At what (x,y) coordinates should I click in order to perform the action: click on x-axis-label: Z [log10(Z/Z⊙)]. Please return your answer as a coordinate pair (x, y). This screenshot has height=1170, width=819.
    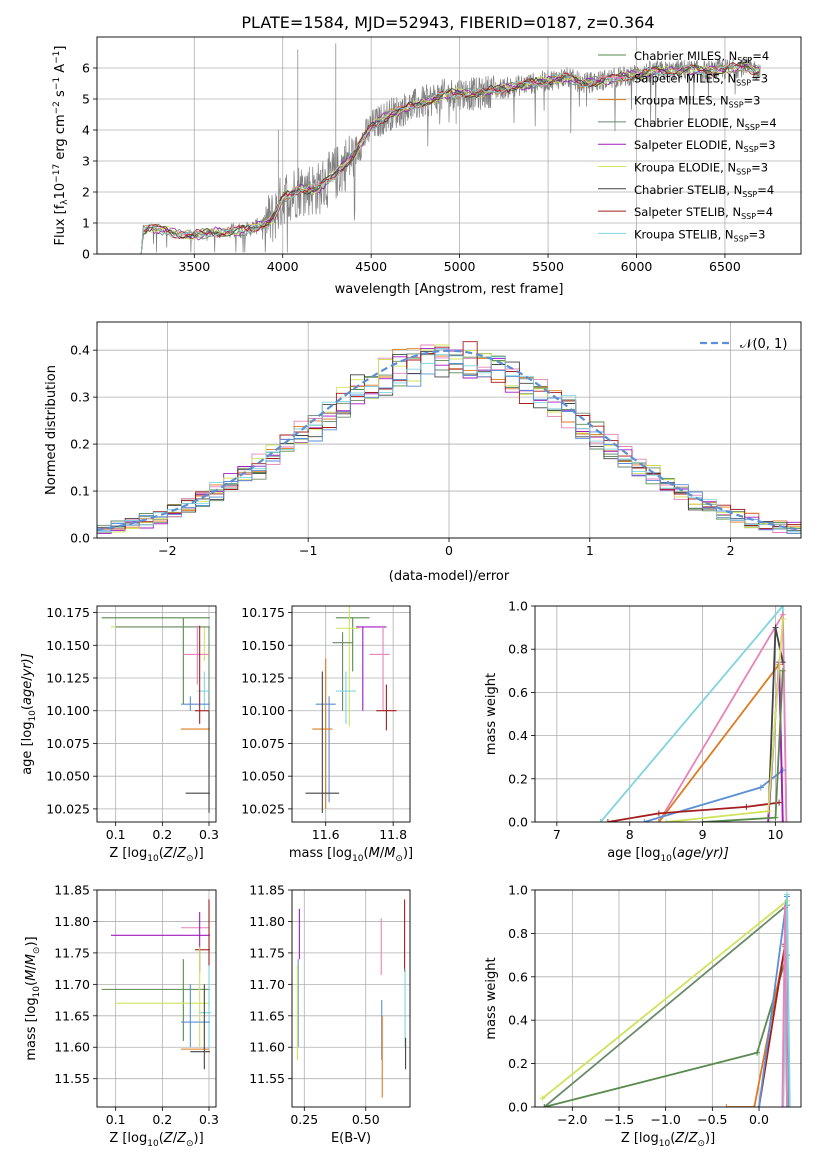
    Looking at the image, I should click on (156, 855).